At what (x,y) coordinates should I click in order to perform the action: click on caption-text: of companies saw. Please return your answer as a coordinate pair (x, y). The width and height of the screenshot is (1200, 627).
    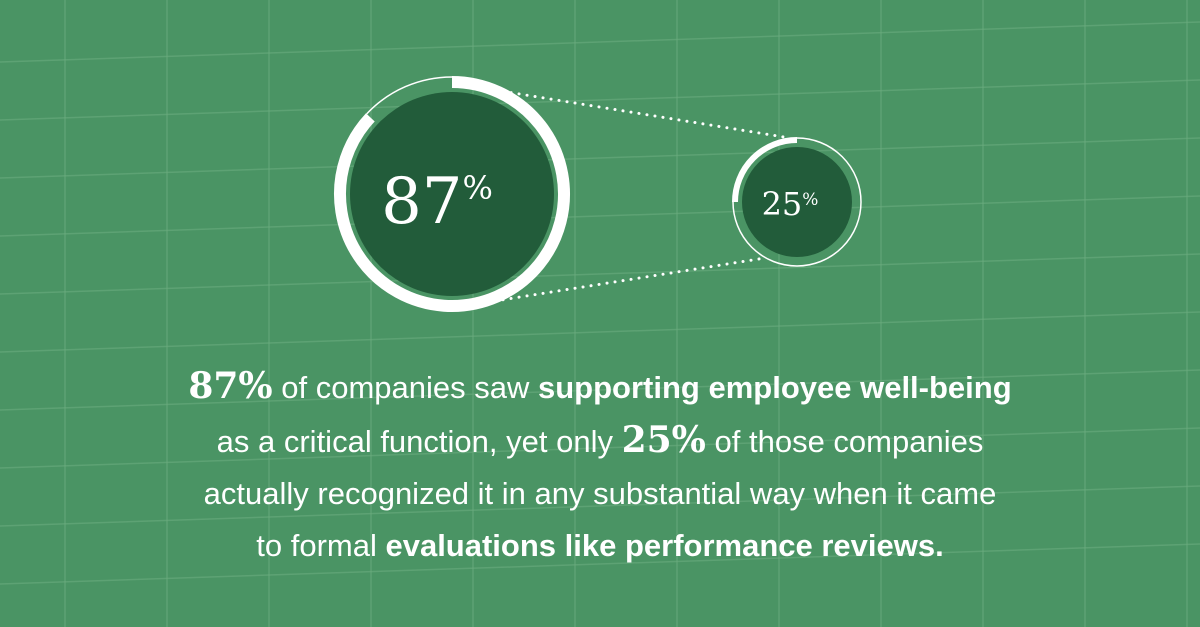
    Looking at the image, I should click on (405, 387).